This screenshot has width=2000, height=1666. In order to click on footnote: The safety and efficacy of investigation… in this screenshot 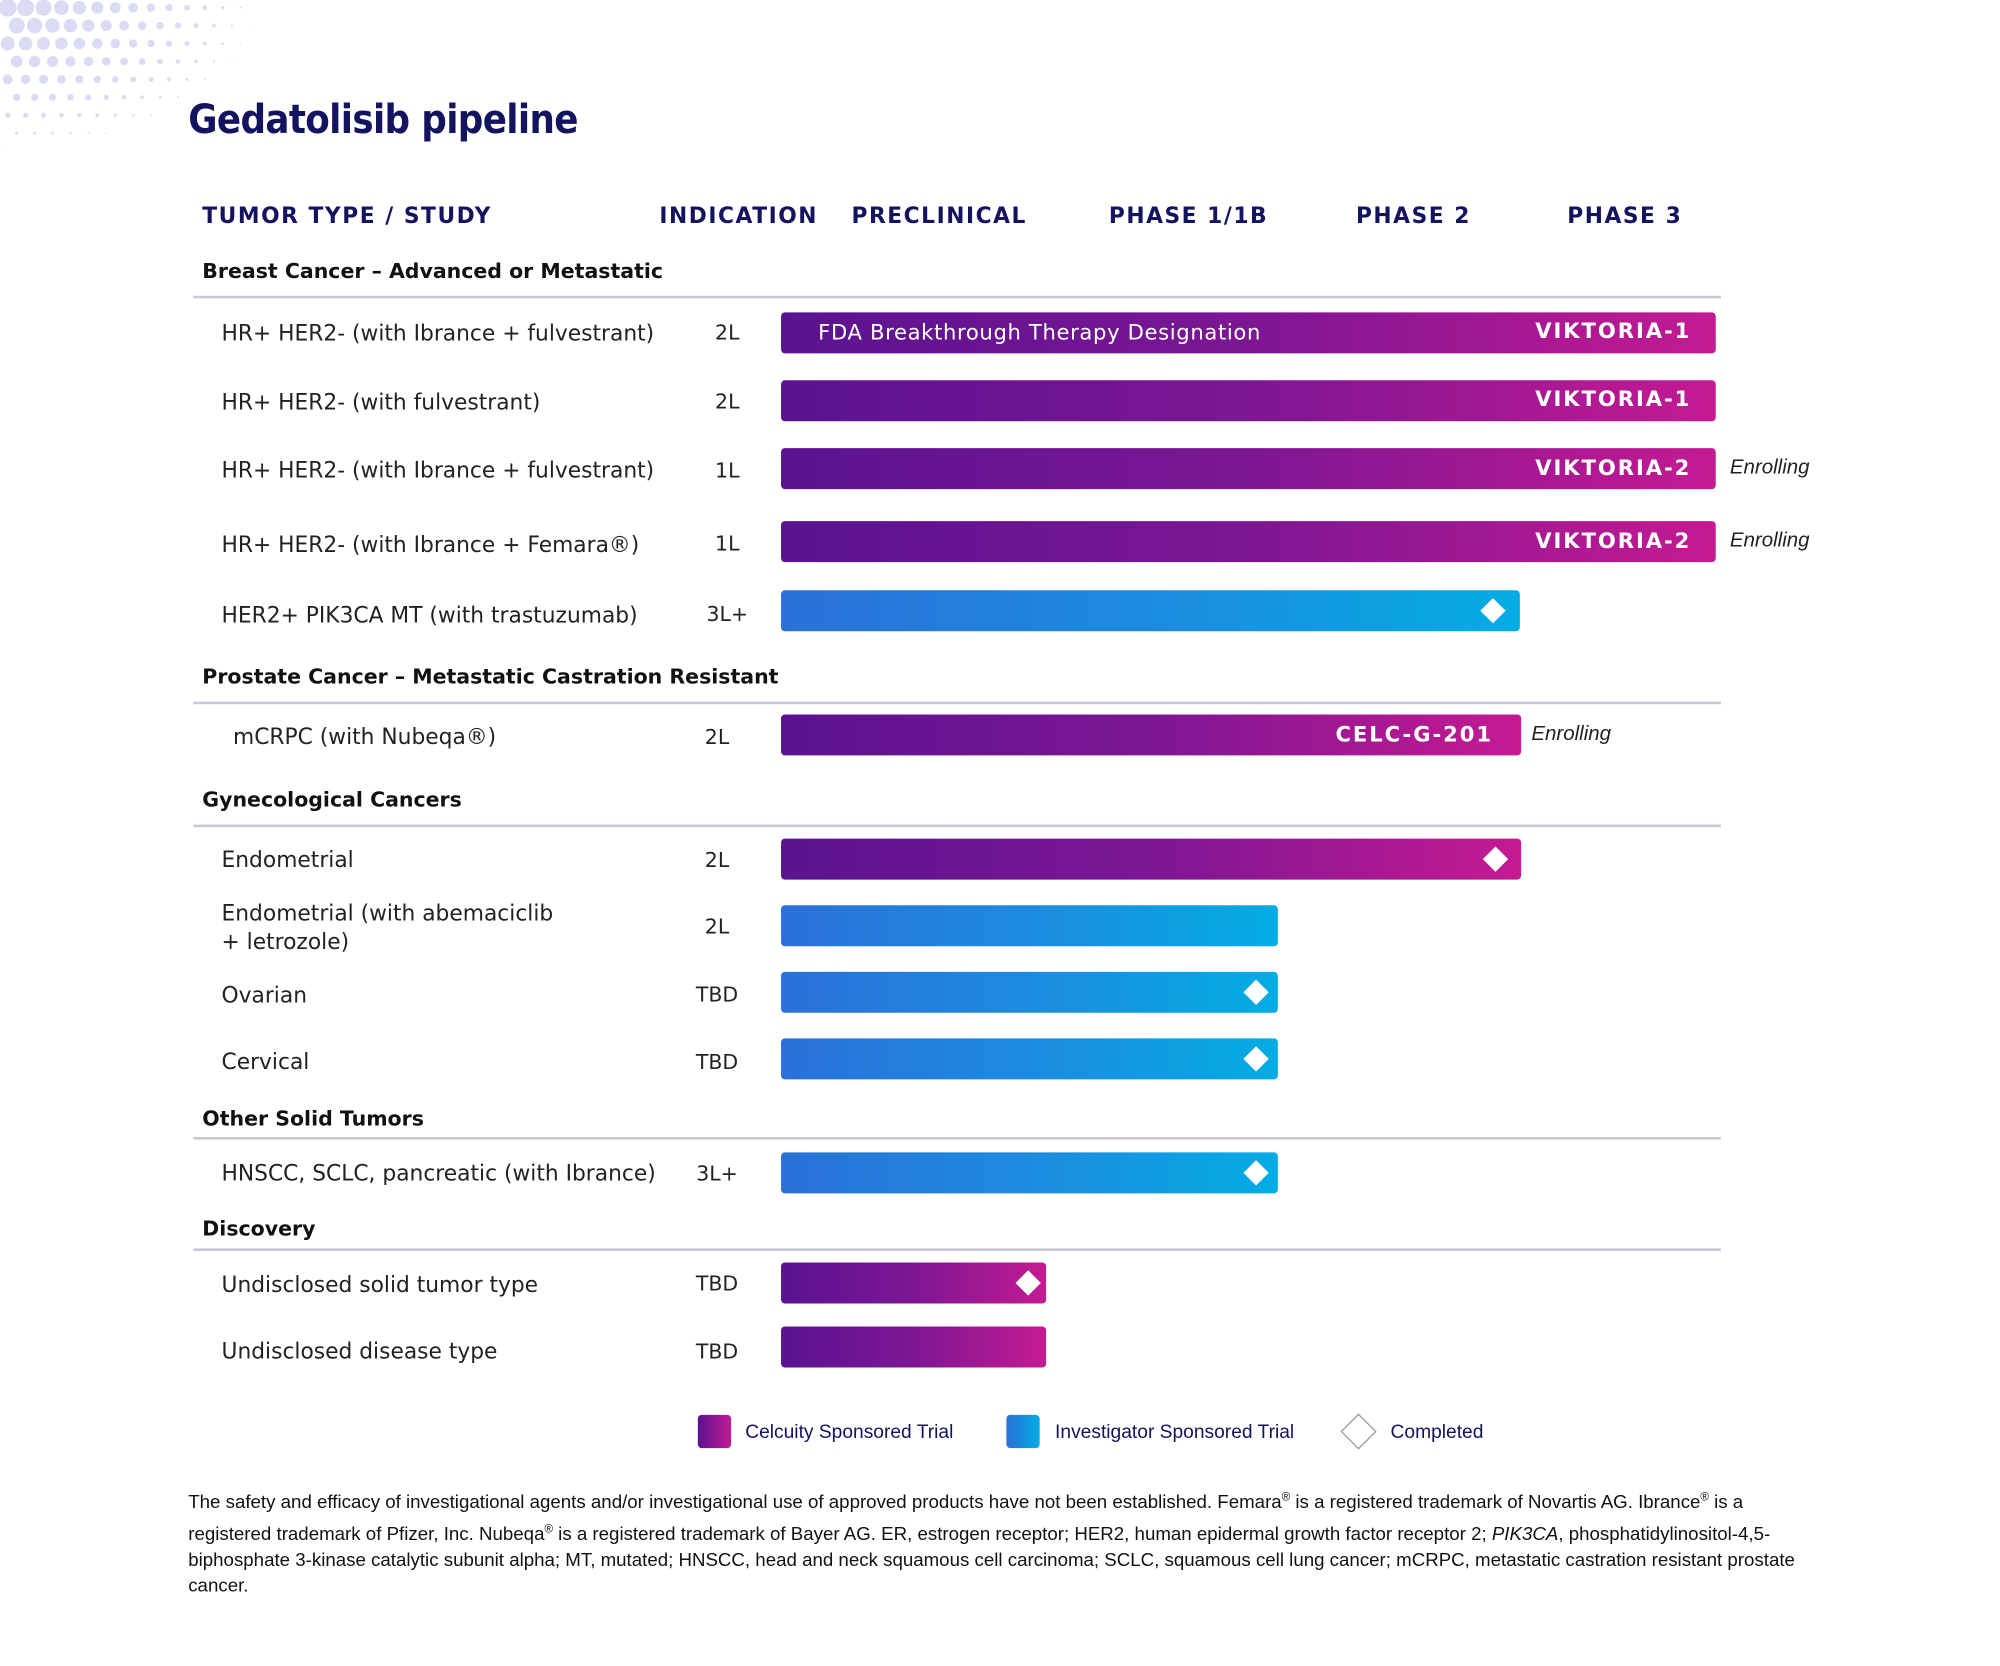, I will do `click(991, 1543)`.